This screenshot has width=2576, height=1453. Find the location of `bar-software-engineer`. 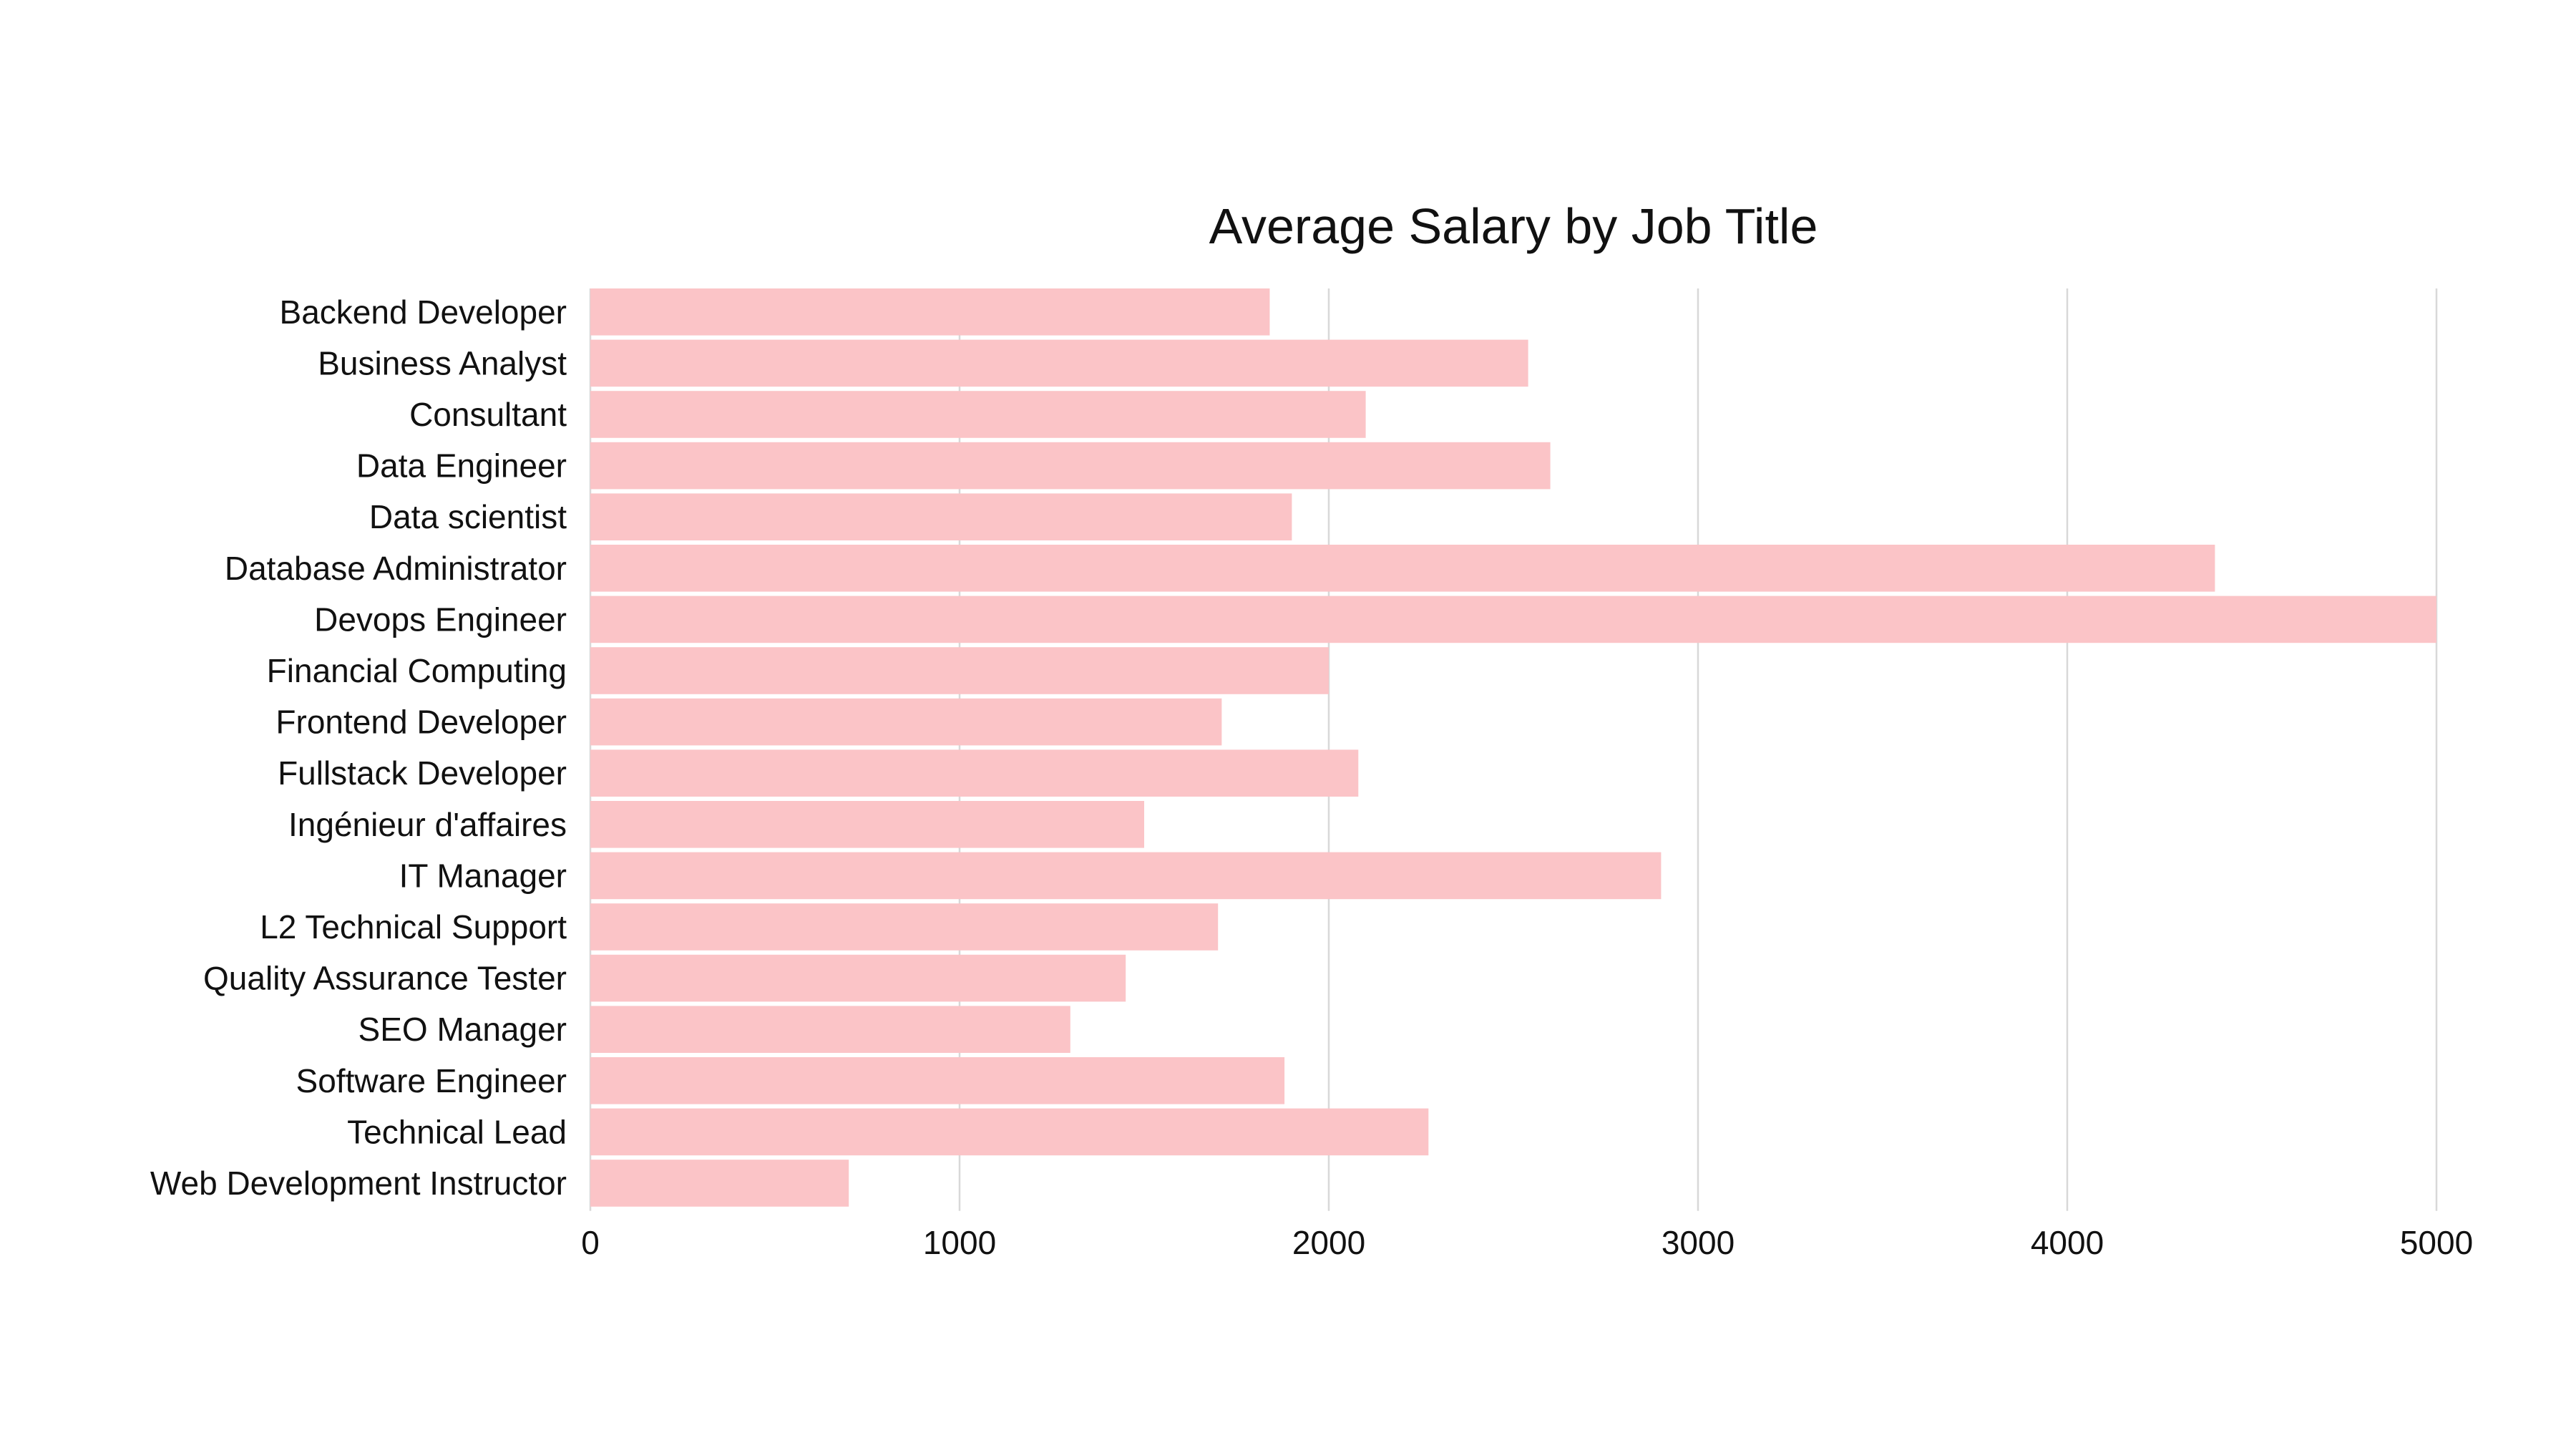

bar-software-engineer is located at coordinates (937, 1080).